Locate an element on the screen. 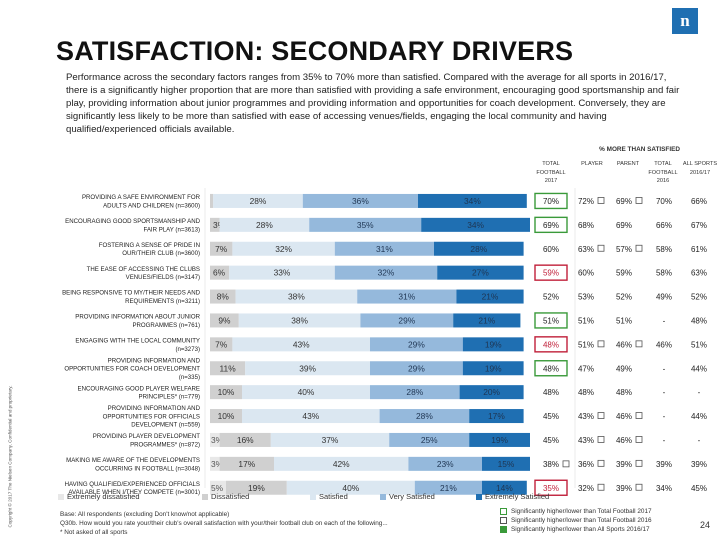 Image resolution: width=720 pixels, height=540 pixels. row-label: FAIR PLAY (n=3613) is located at coordinates (171, 229).